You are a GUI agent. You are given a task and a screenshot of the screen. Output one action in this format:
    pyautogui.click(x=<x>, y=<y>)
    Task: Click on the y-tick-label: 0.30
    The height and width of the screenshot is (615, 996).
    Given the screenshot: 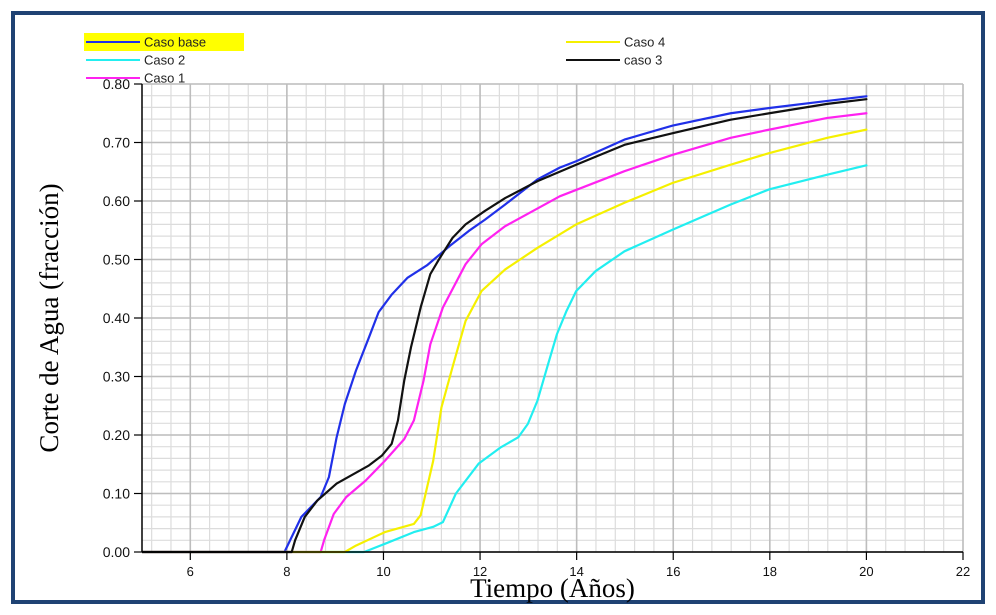 What is the action you would take?
    pyautogui.click(x=116, y=376)
    